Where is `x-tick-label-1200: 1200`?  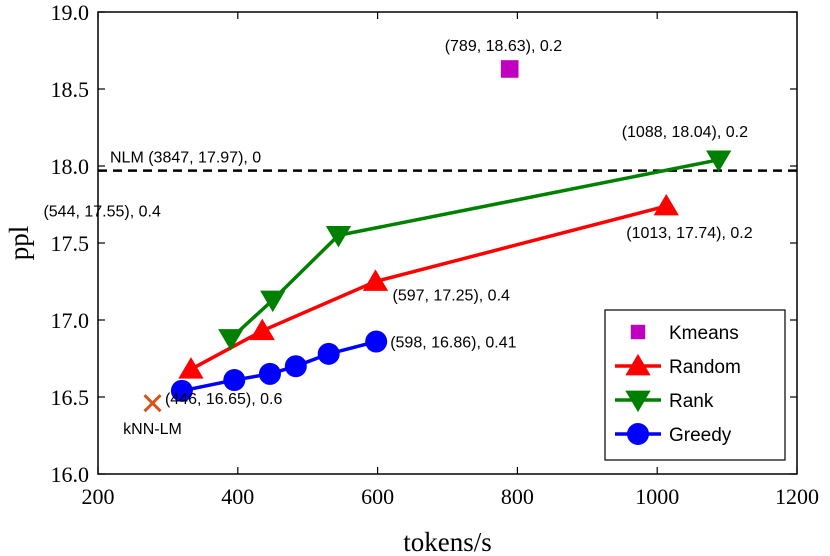
x-tick-label-1200: 1200 is located at coordinates (797, 496).